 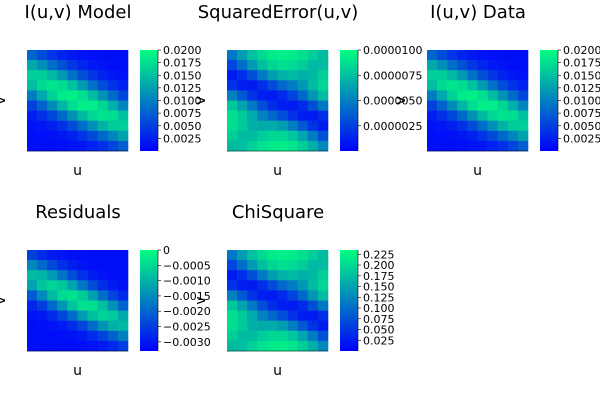 What do you see at coordinates (182, 88) in the screenshot?
I see `colorbar-tick-label: 0.0125` at bounding box center [182, 88].